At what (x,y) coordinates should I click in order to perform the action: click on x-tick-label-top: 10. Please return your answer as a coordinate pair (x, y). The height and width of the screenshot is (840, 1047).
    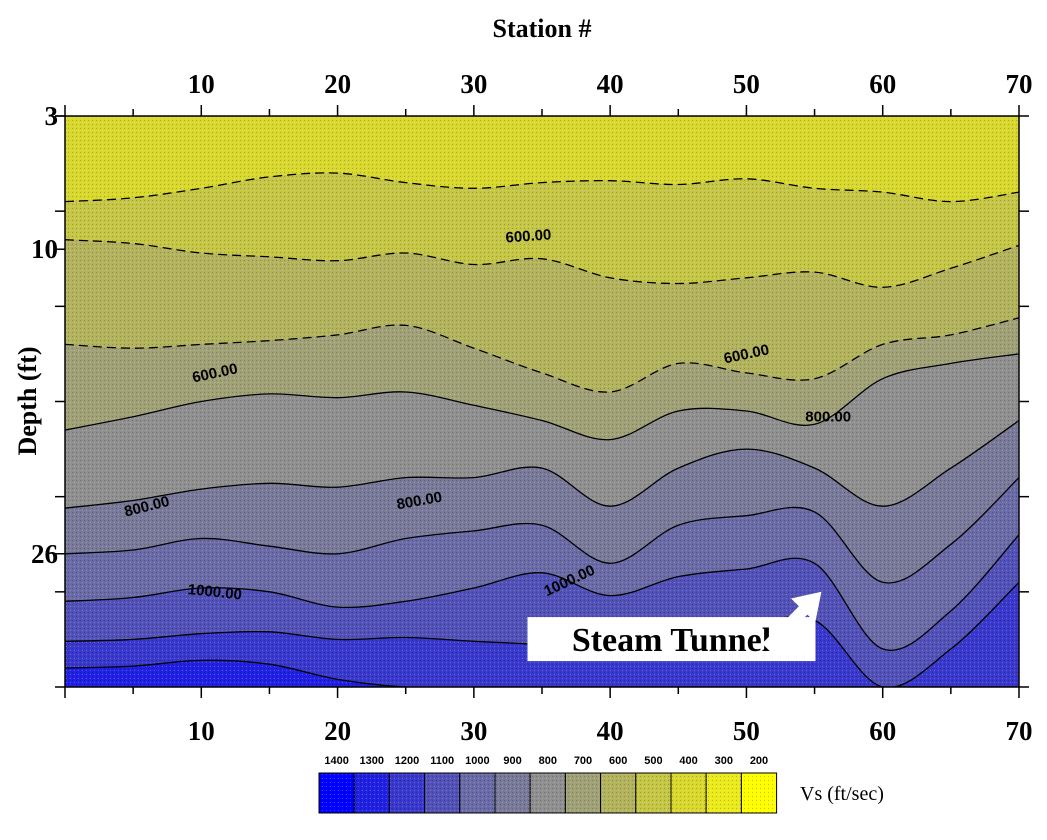
    Looking at the image, I should click on (201, 84).